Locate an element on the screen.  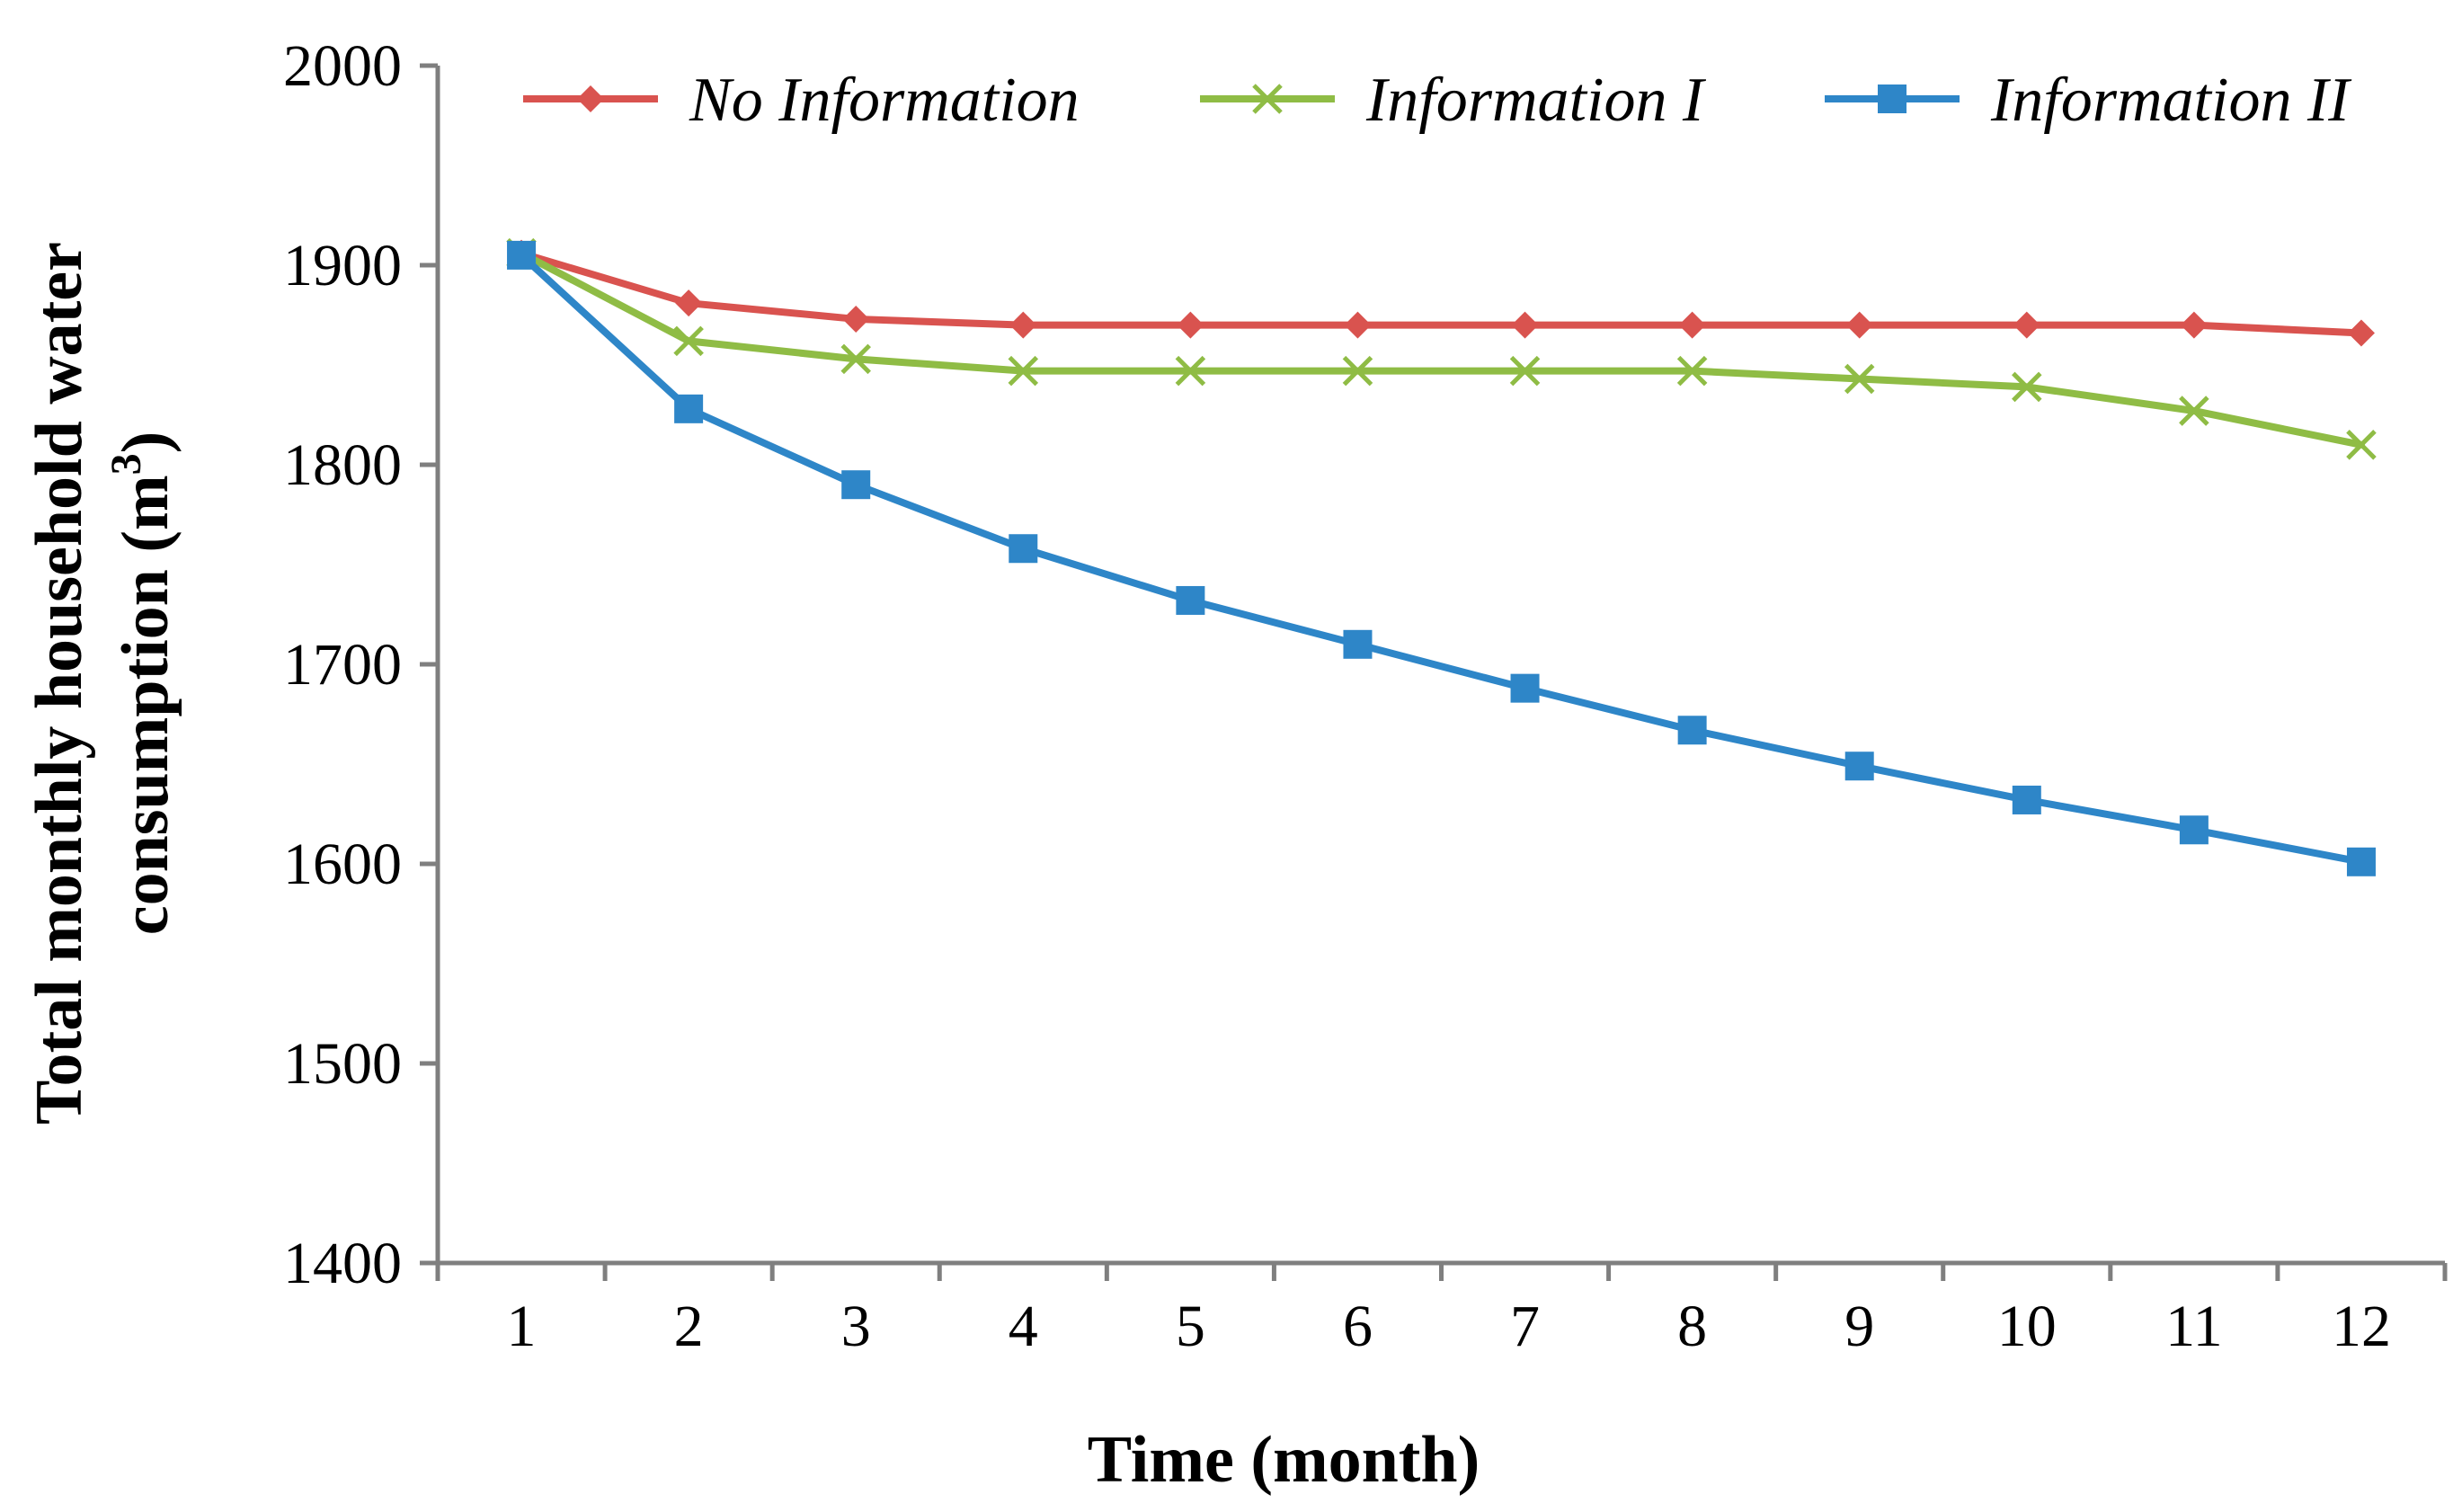
x-tick-label: 11 is located at coordinates (2194, 1326).